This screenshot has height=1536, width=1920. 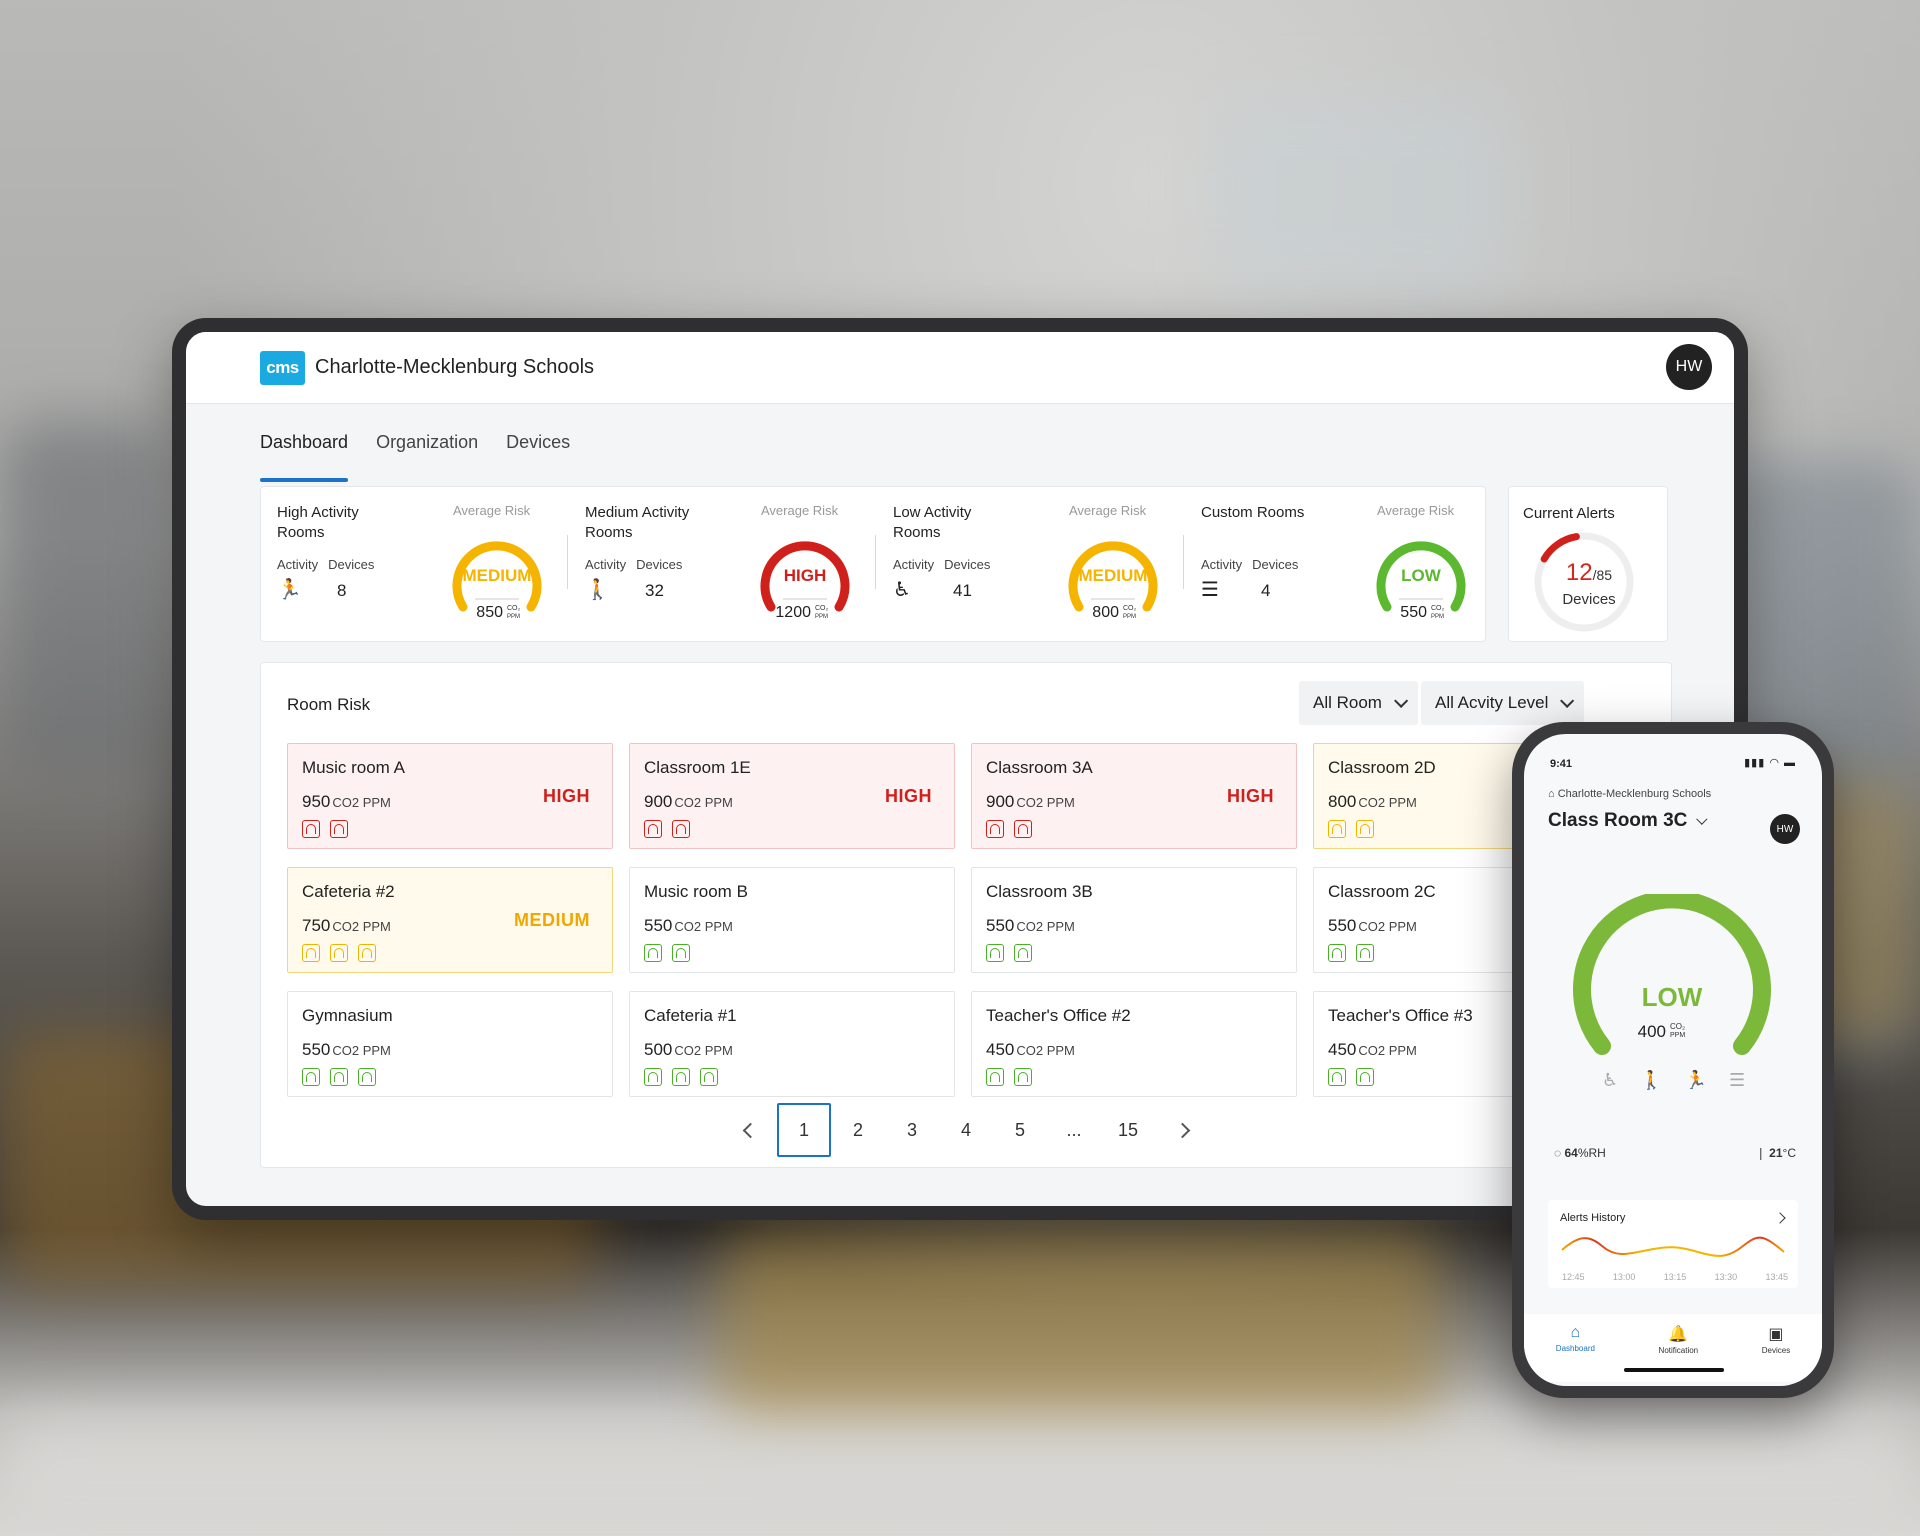 What do you see at coordinates (538, 442) in the screenshot?
I see `tab-devices: Devices` at bounding box center [538, 442].